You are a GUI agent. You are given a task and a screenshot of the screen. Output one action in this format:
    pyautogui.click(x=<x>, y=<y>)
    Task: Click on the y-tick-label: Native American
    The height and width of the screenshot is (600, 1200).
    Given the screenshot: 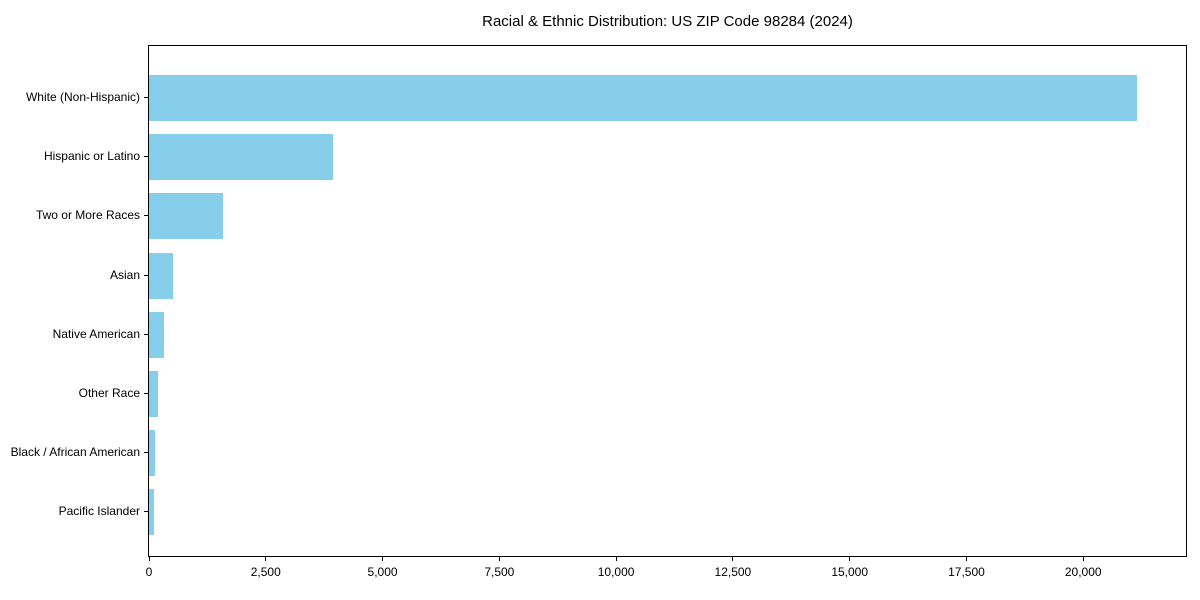 What is the action you would take?
    pyautogui.click(x=96, y=333)
    